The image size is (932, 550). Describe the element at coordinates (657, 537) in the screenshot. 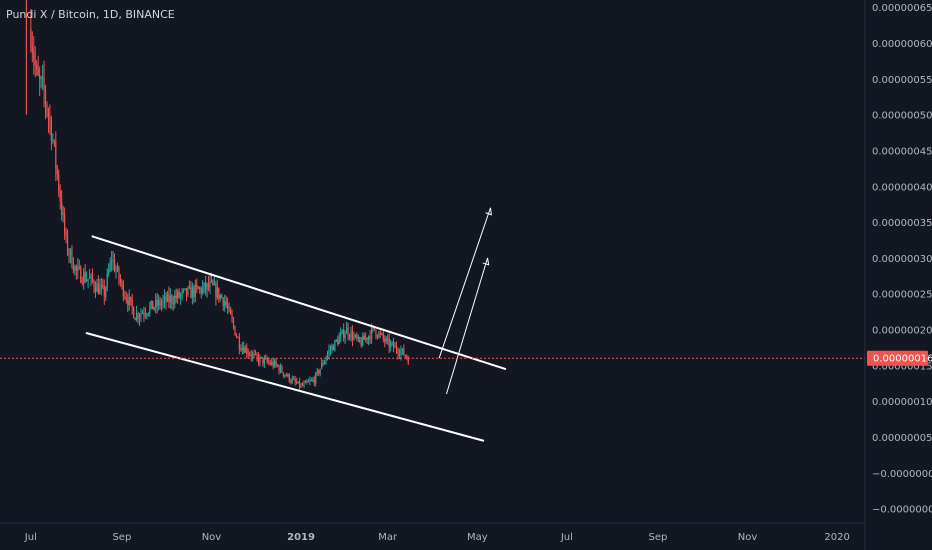

I see `time-tick-label: Sep` at that location.